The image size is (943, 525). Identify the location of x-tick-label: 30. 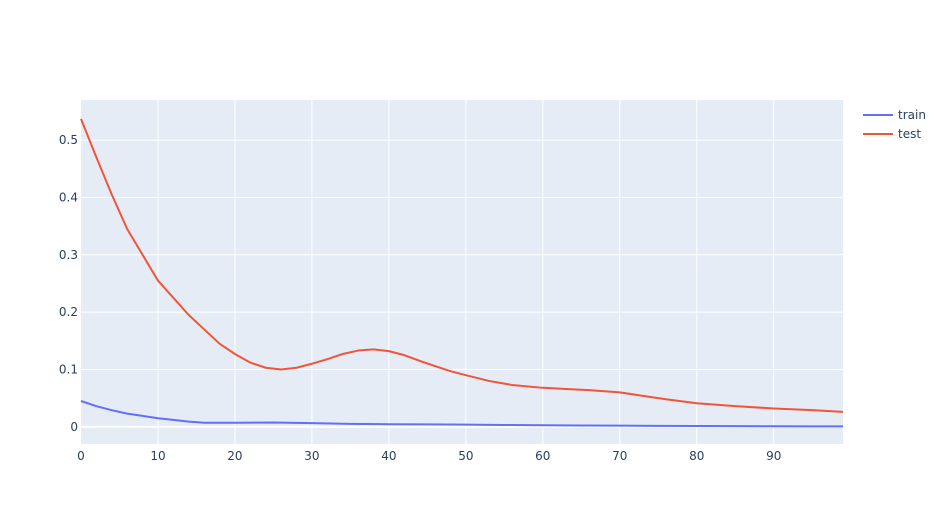
(311, 456).